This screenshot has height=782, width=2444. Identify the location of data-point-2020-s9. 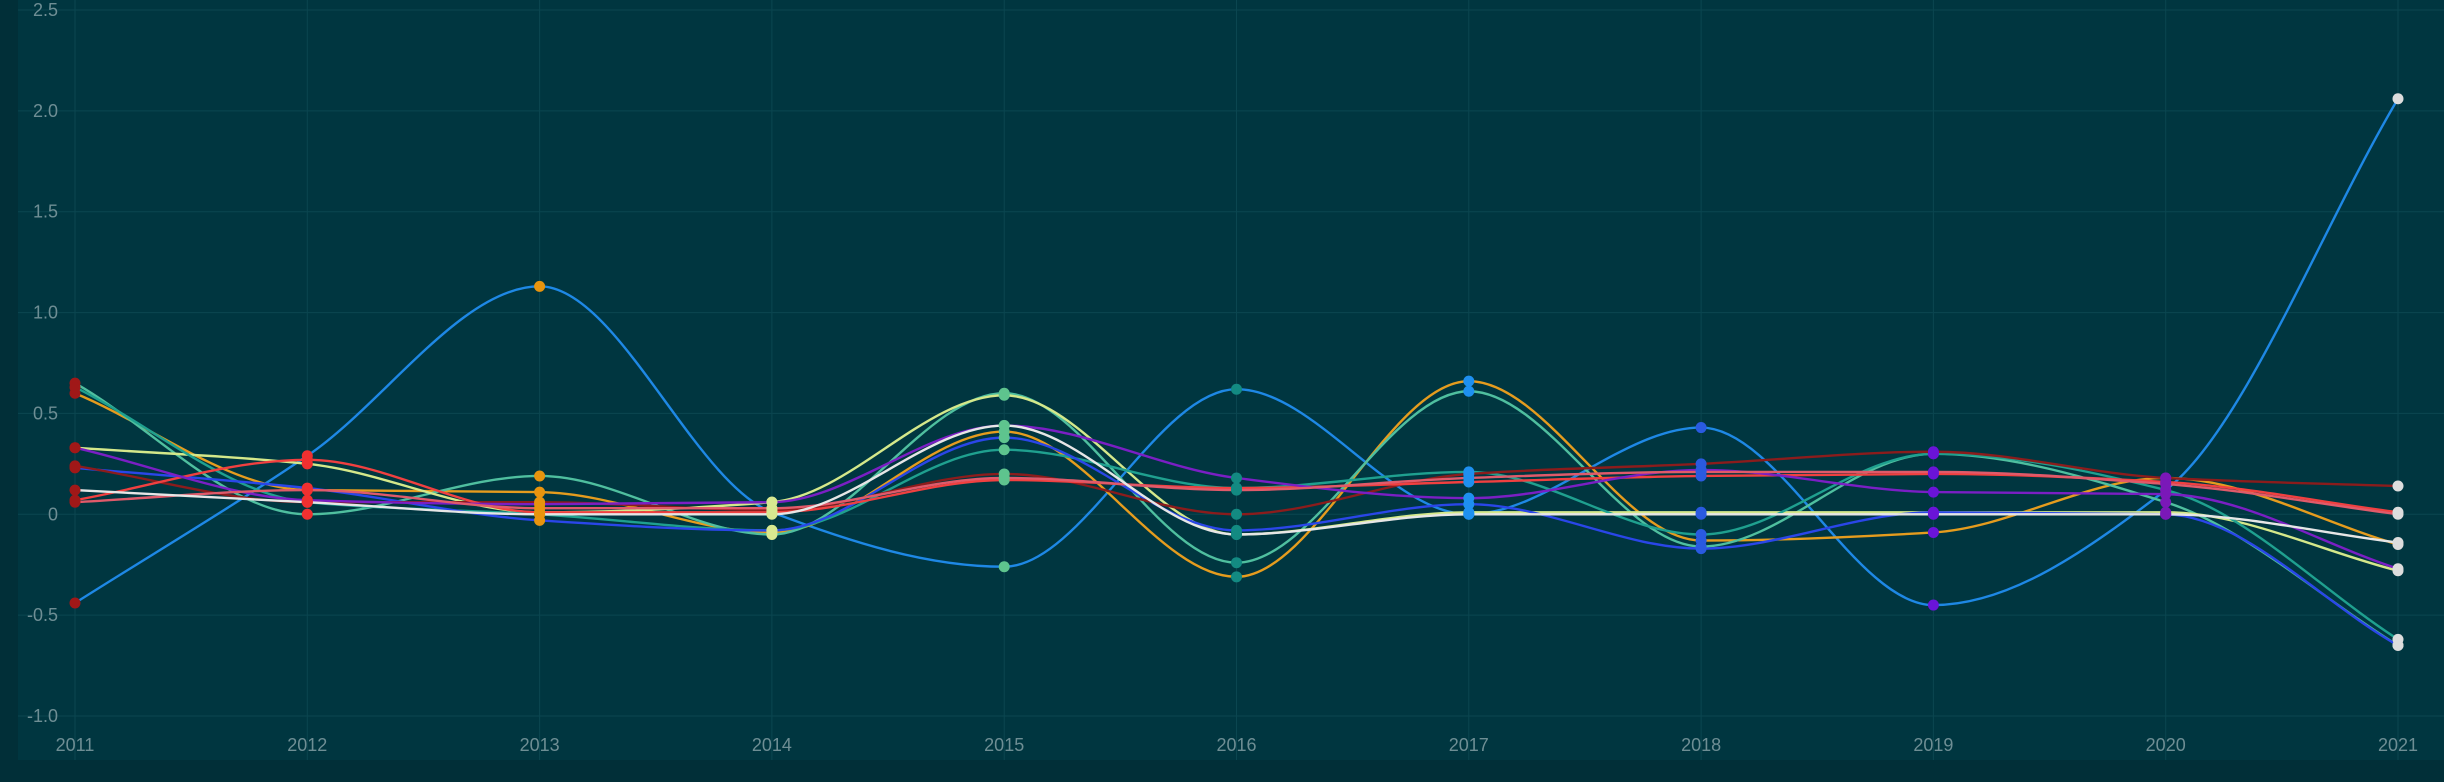
(2166, 494).